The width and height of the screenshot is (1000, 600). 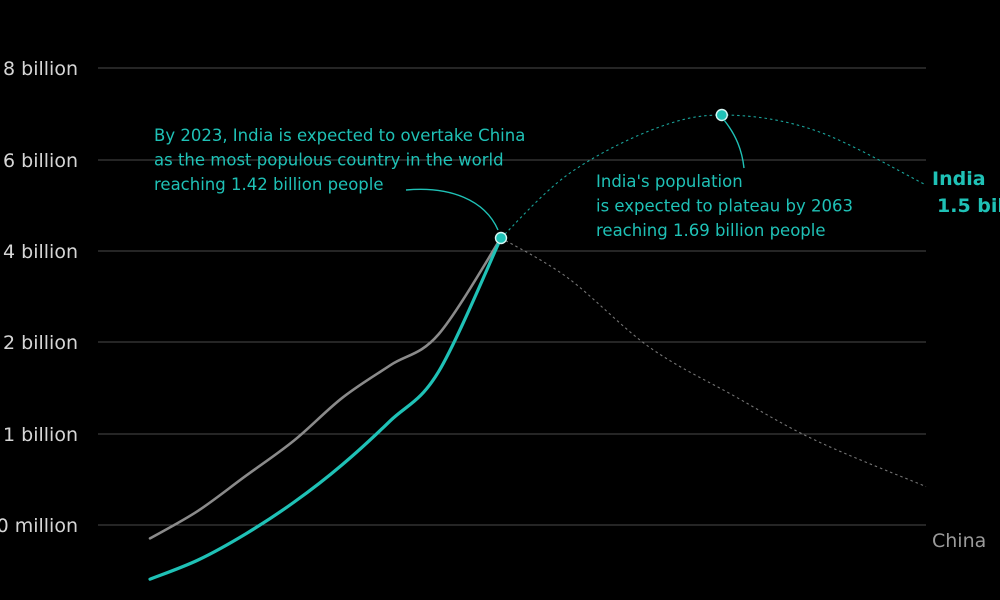 I want to click on india-series-label: India, so click(x=959, y=179).